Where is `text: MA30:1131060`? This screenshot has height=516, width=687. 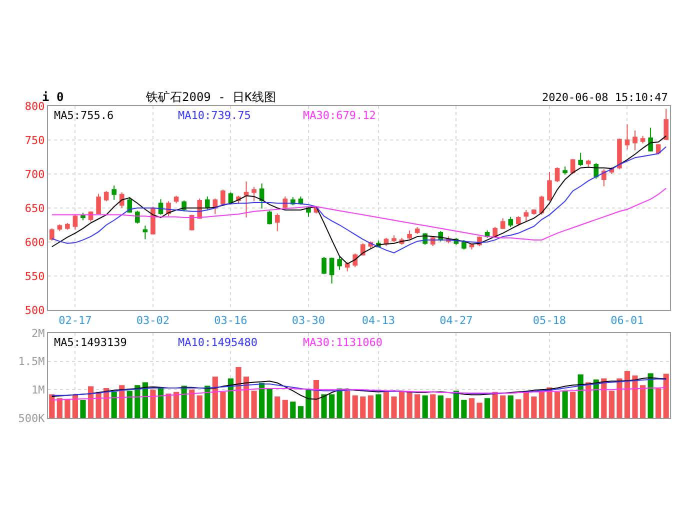 text: MA30:1131060 is located at coordinates (342, 342).